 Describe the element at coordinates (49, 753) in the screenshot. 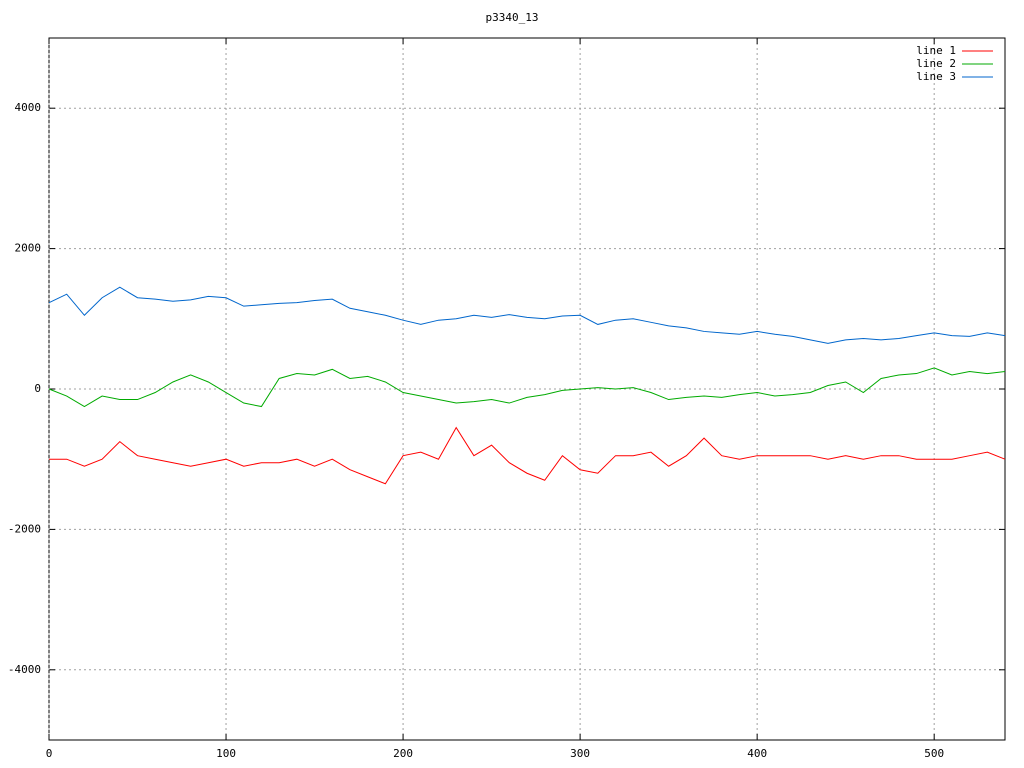

I see `x-tick-label: 0` at that location.